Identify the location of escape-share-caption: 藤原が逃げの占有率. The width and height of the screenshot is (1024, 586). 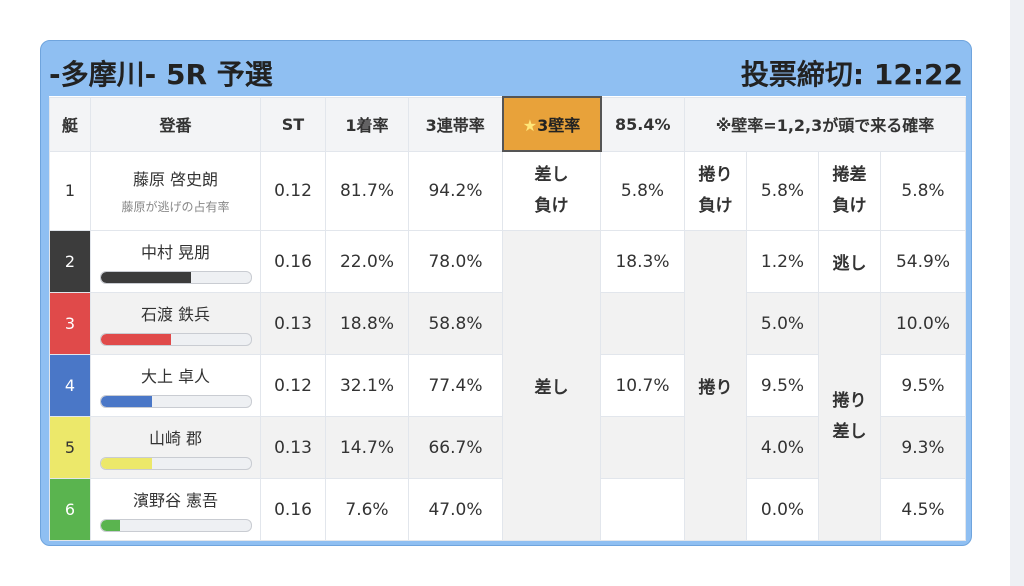
(175, 207).